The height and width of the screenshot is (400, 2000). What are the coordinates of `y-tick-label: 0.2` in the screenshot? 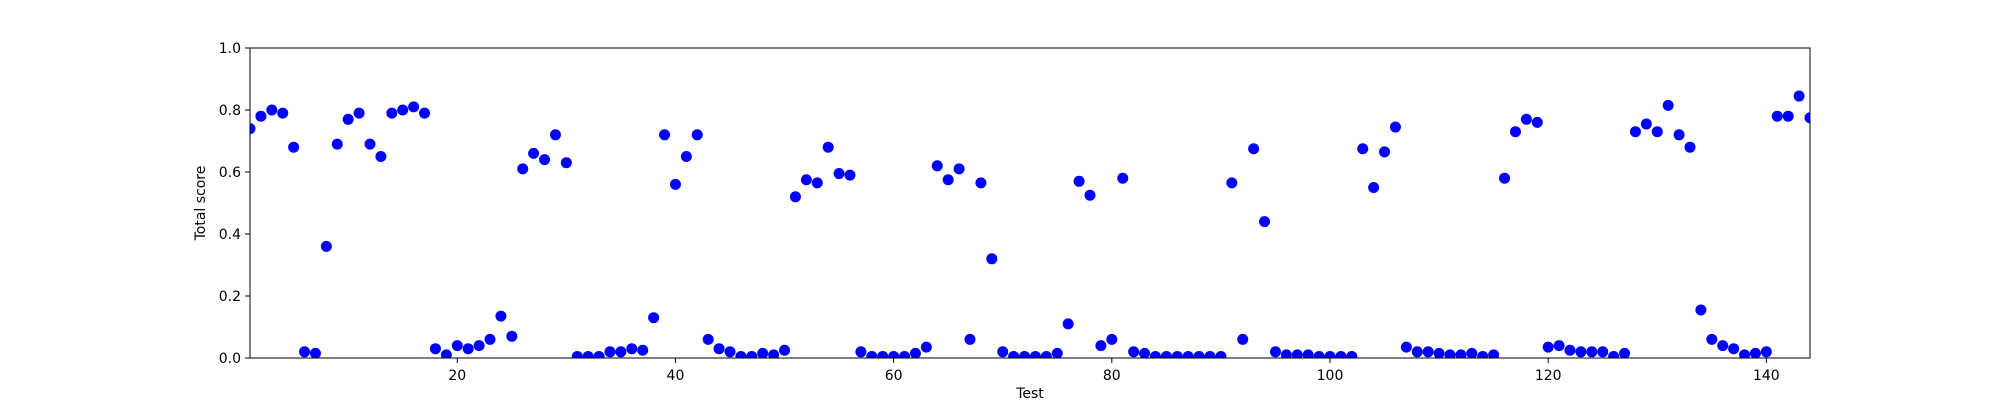 It's located at (230, 297).